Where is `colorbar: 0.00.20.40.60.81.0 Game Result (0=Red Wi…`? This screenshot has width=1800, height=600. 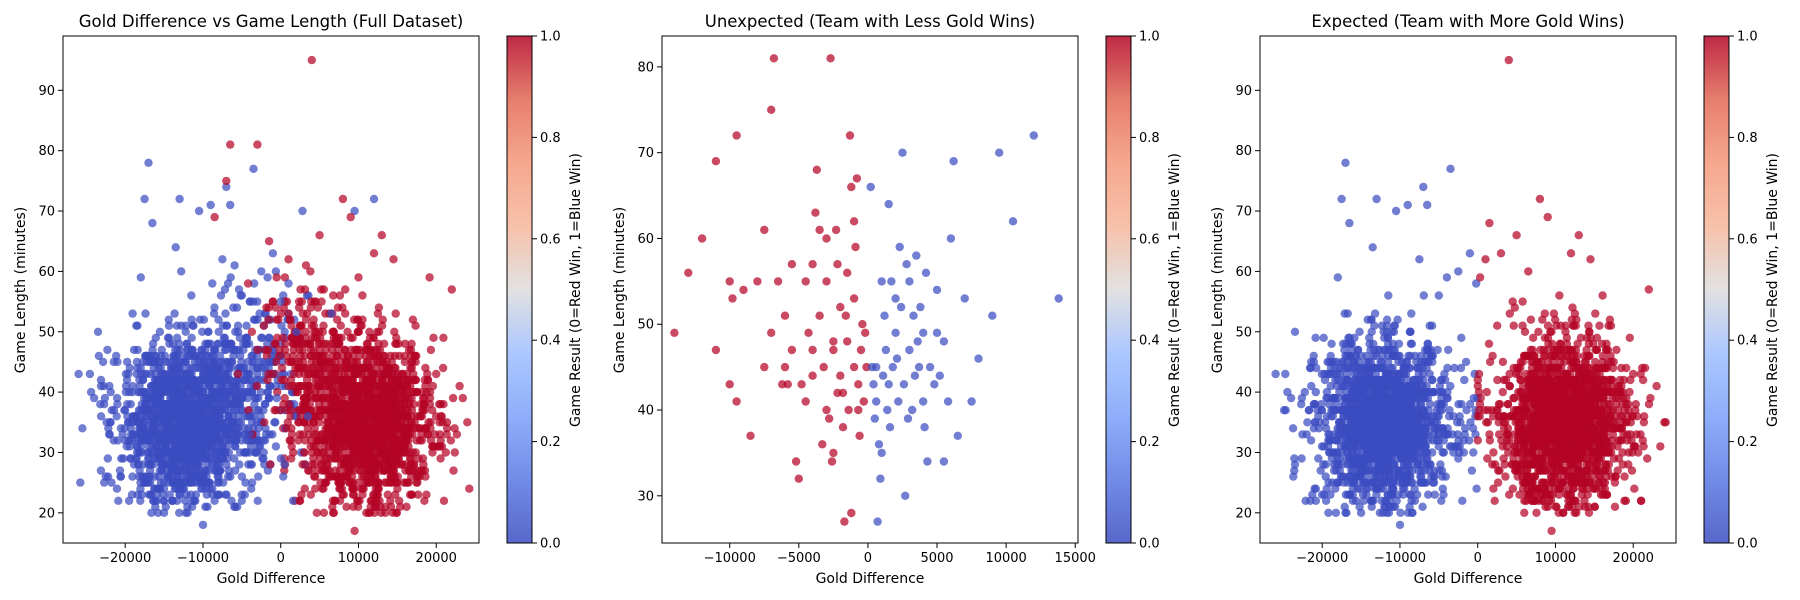
colorbar: 0.00.20.40.60.81.0 Game Result (0=Red Wi… is located at coordinates (1144, 291).